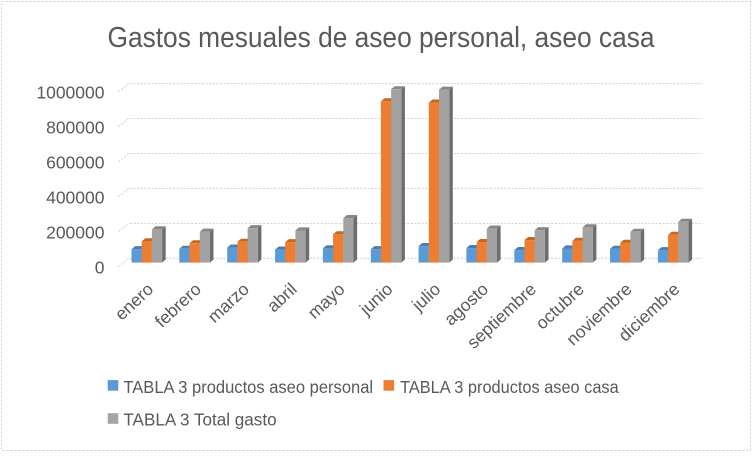  Describe the element at coordinates (199, 420) in the screenshot. I see `svg-text: TABLA 3 Total gasto` at that location.